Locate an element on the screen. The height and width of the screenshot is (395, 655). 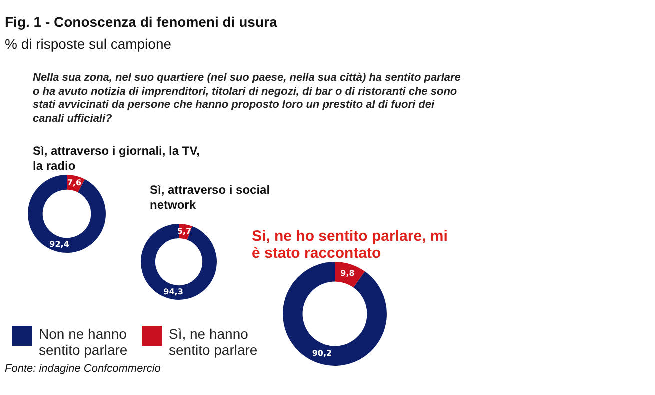
source-note: Fonte: indagine Confcommercio is located at coordinates (83, 369).